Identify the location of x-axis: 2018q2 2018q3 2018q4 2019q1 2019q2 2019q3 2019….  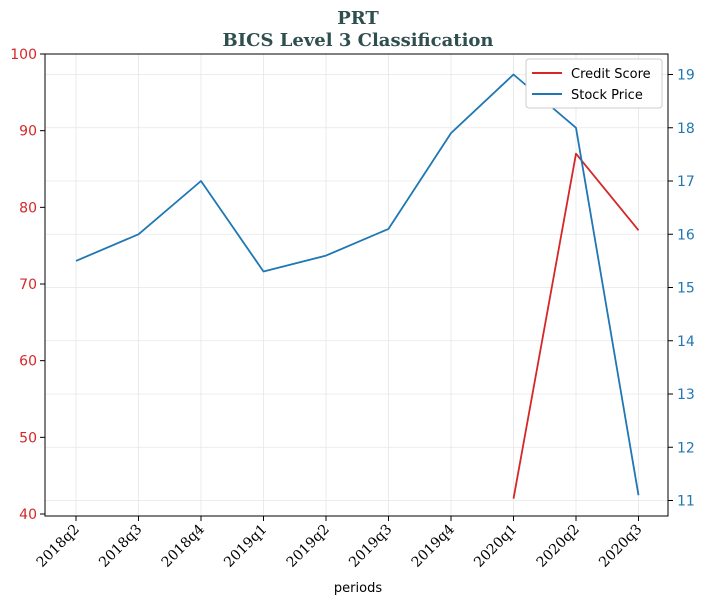
(339, 543).